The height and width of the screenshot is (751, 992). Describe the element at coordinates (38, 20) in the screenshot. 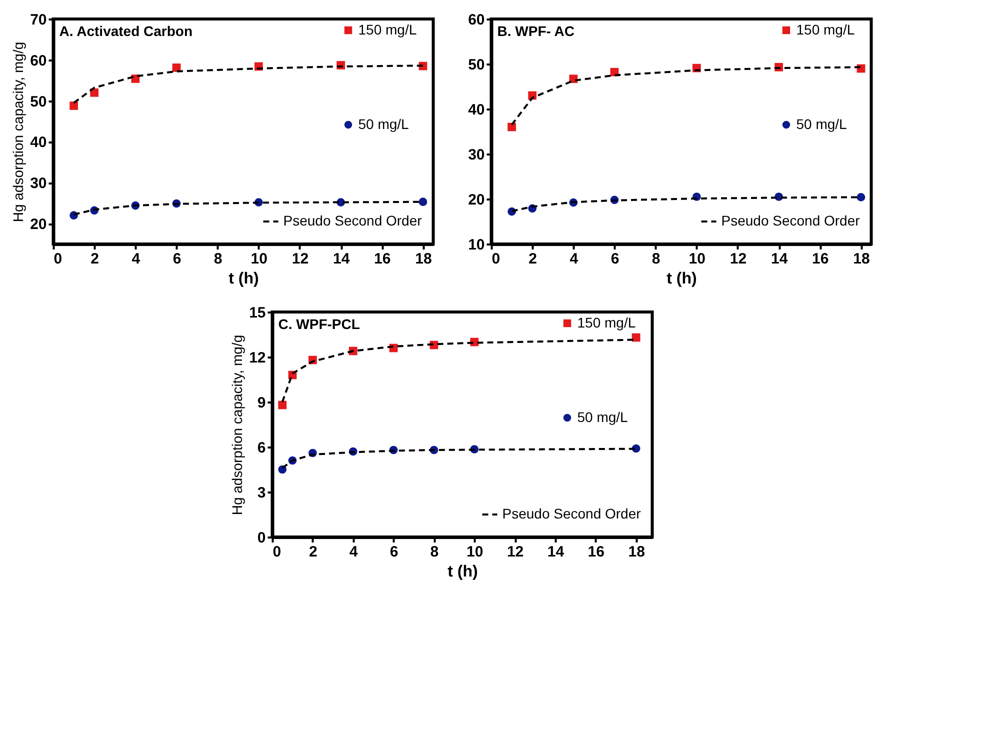

I see `y-tick-label: 70` at that location.